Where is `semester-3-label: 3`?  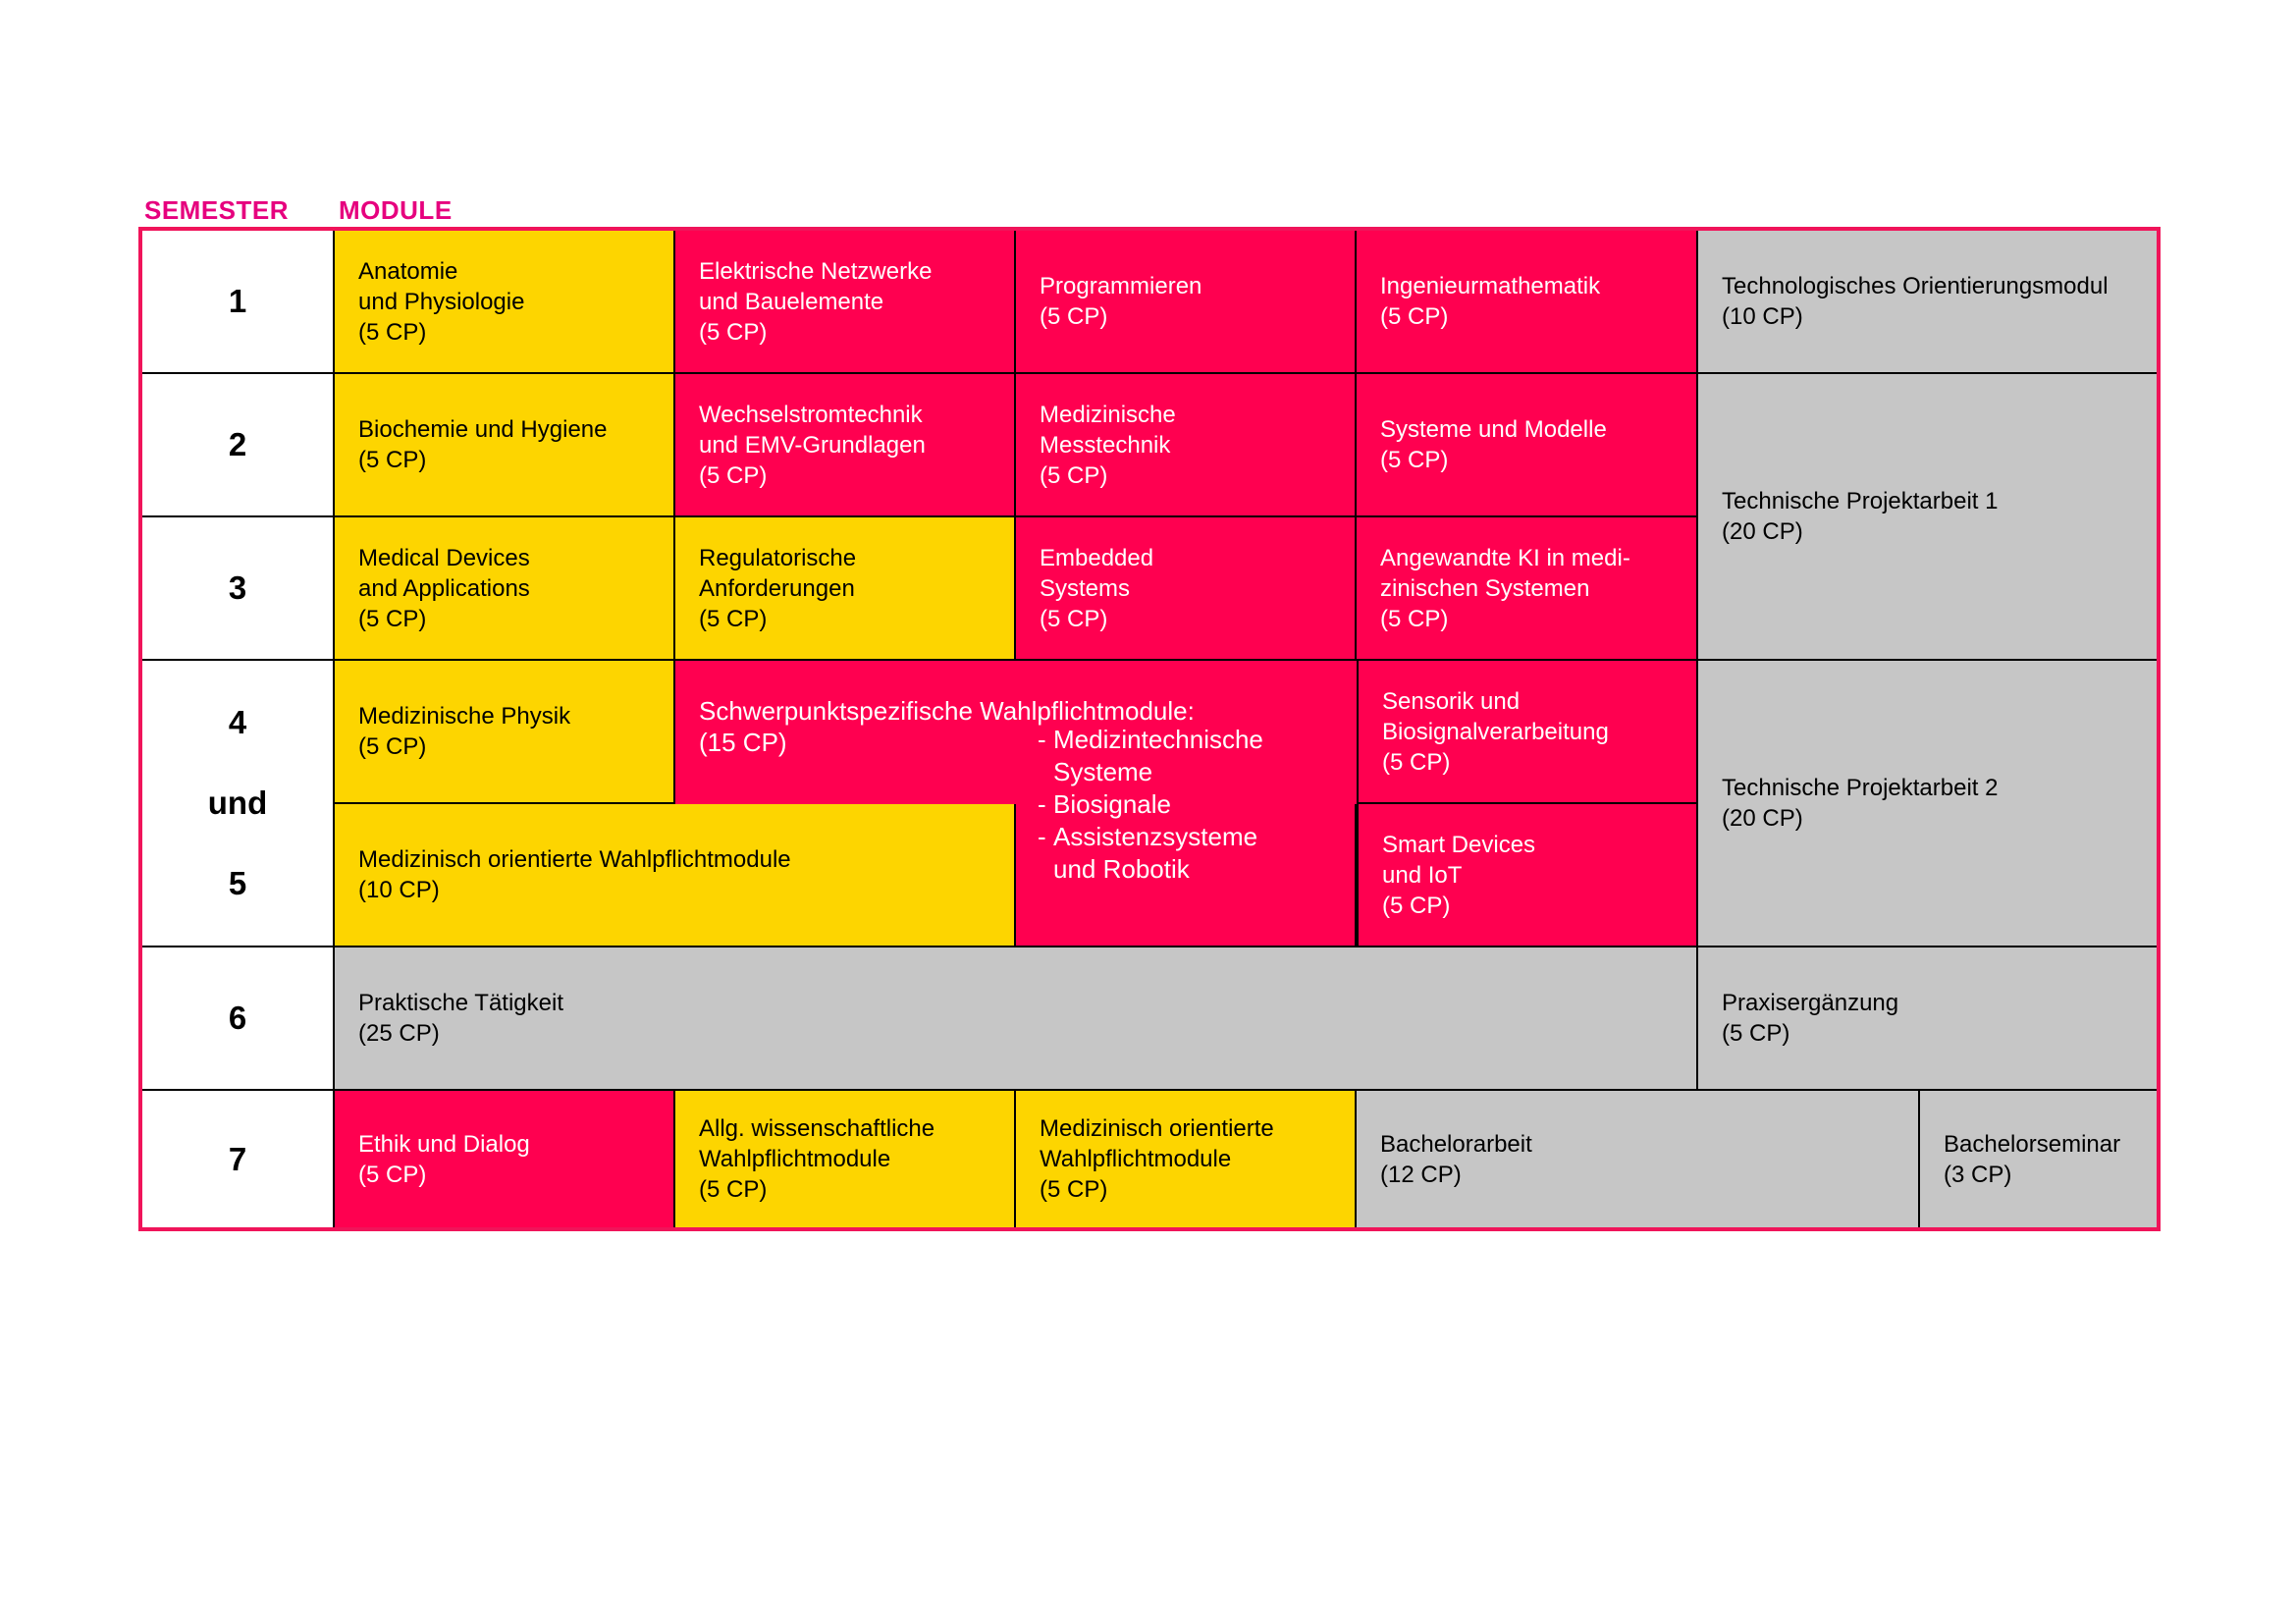 semester-3-label: 3 is located at coordinates (238, 589).